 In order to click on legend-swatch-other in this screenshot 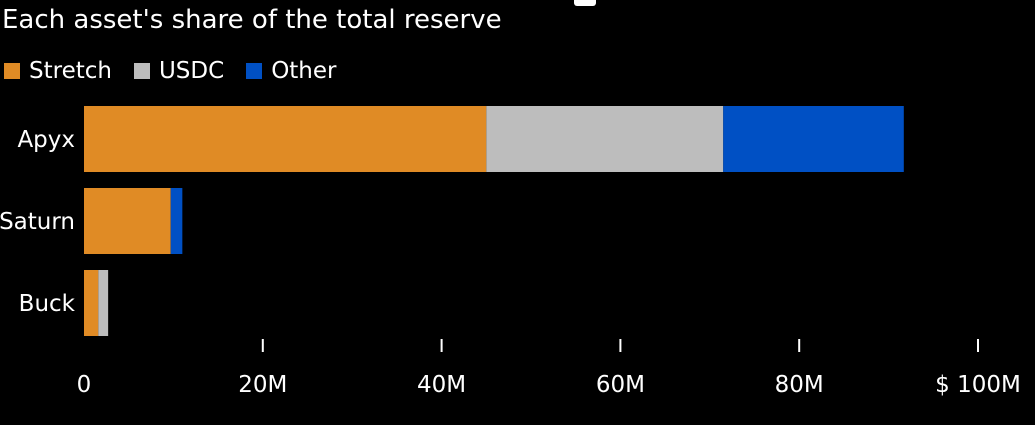, I will do `click(254, 71)`.